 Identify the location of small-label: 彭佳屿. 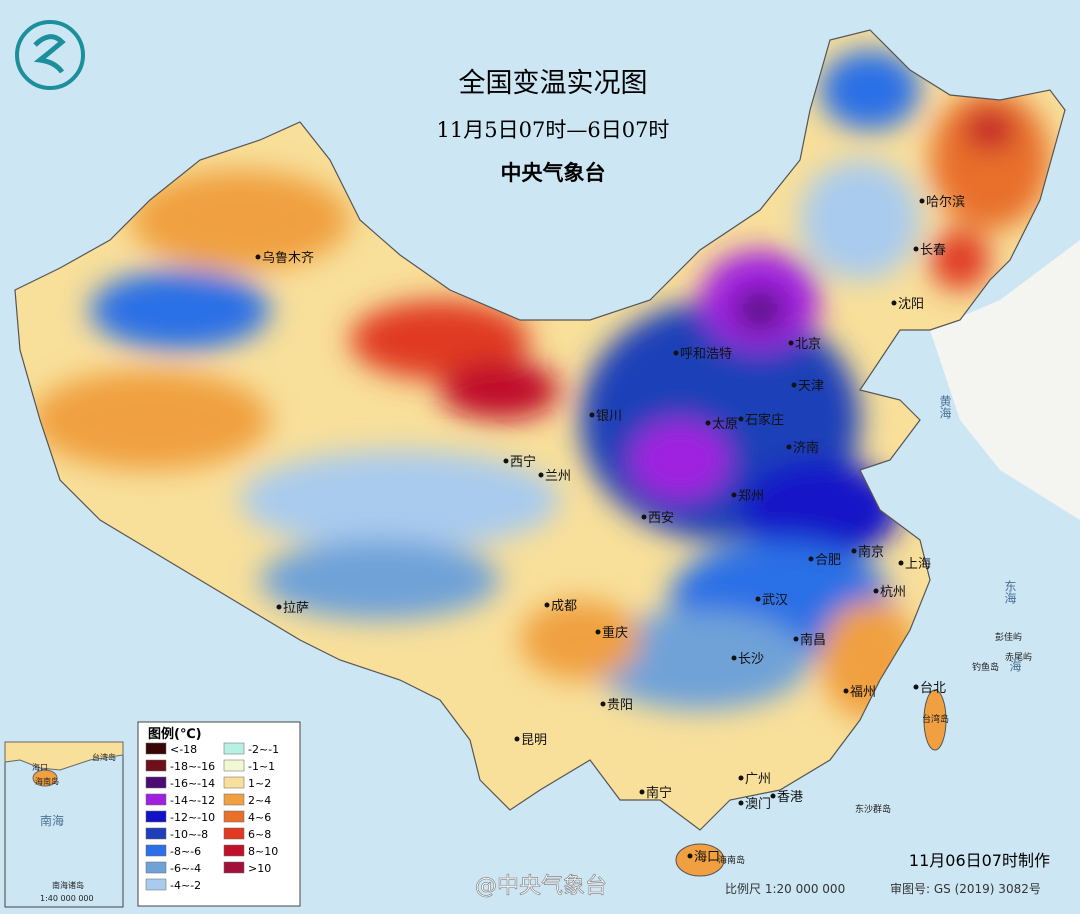
(1008, 637).